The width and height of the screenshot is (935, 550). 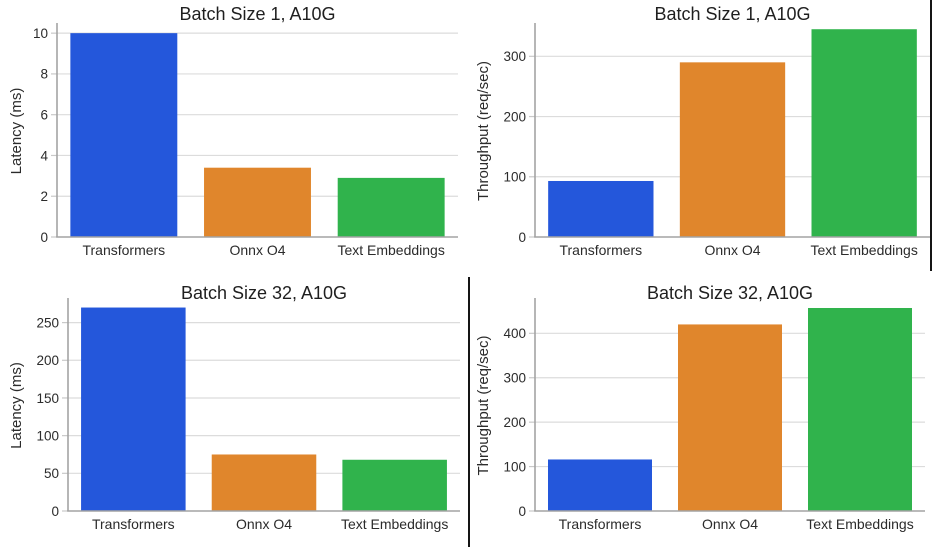 What do you see at coordinates (931, 135) in the screenshot?
I see `figure-right-border-line` at bounding box center [931, 135].